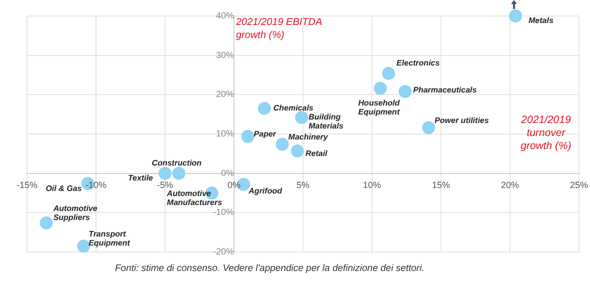 The image size is (590, 298). I want to click on x-tick-label: -5%, so click(165, 185).